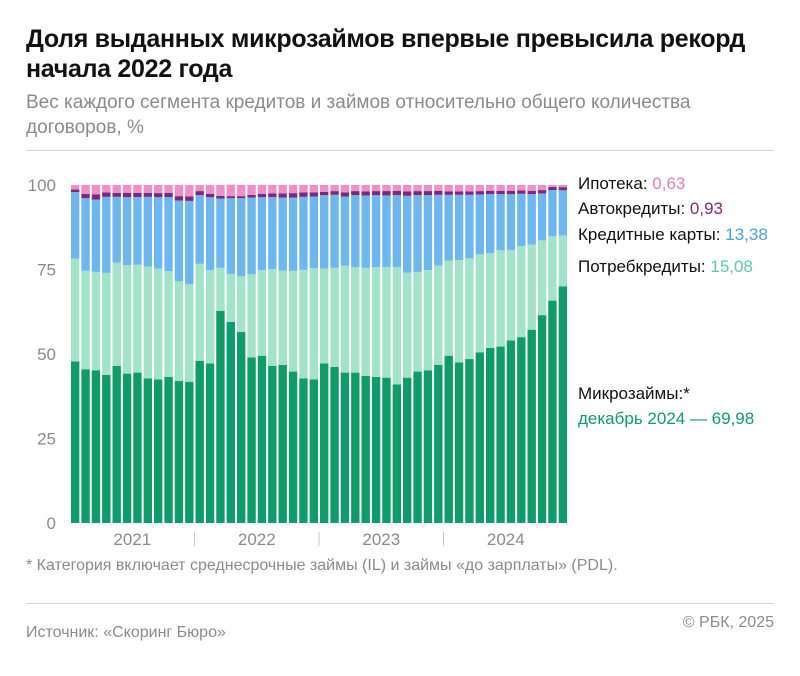  I want to click on x-year-label: 2021, so click(132, 539).